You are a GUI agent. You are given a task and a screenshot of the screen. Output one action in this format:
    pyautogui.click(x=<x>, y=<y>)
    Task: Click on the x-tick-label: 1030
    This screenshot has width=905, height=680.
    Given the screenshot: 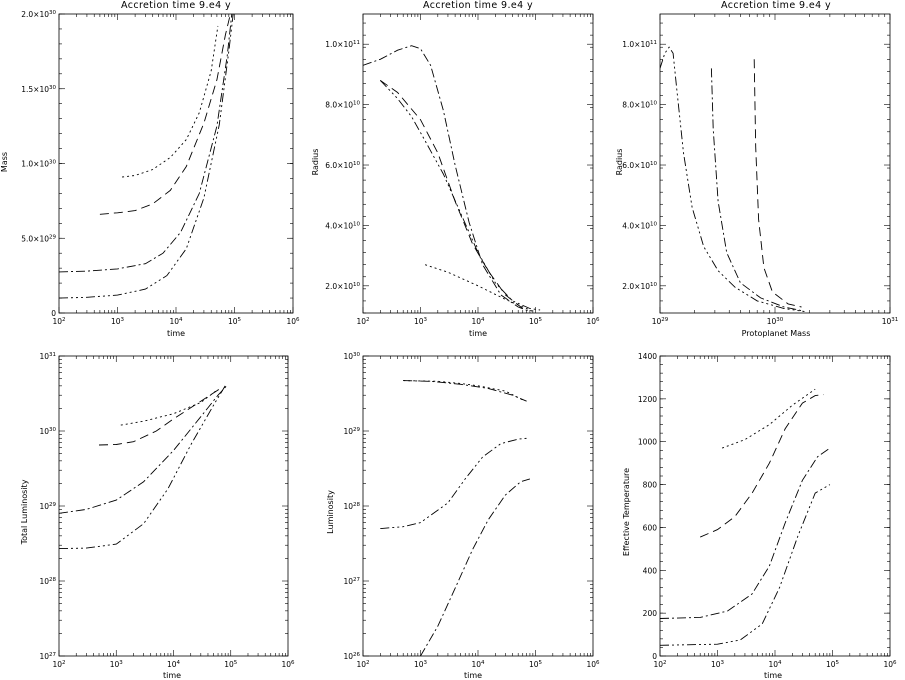 What is the action you would take?
    pyautogui.click(x=775, y=321)
    